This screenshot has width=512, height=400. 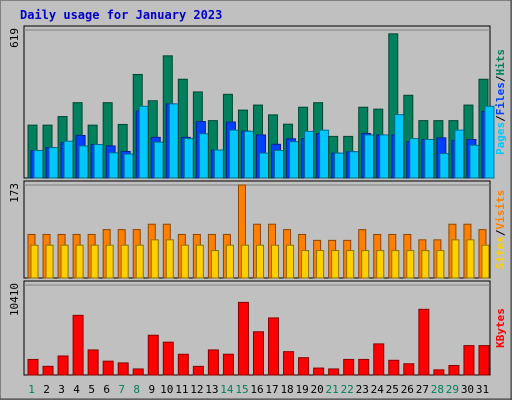 I want to click on legend-item: KBytes, so click(x=500, y=328).